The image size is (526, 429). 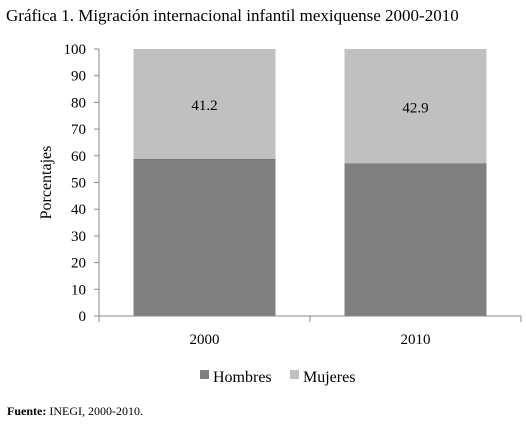 I want to click on bar-mujeres-2010, so click(x=415, y=106).